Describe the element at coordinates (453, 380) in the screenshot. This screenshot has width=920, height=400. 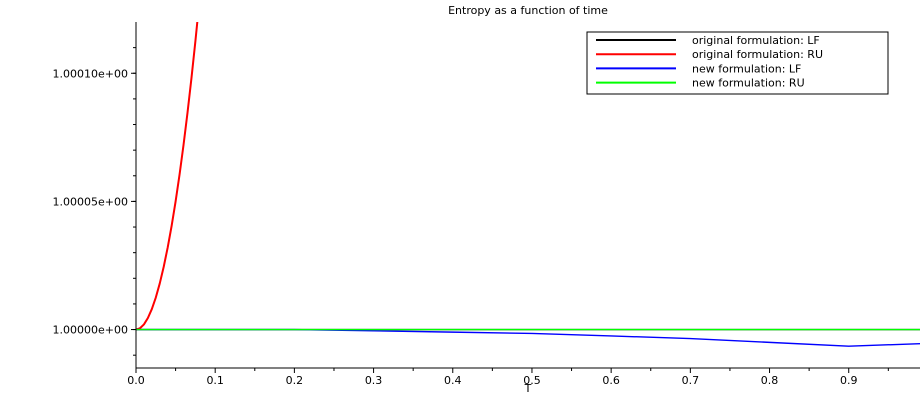
I see `x-tick-label: 0.4` at that location.